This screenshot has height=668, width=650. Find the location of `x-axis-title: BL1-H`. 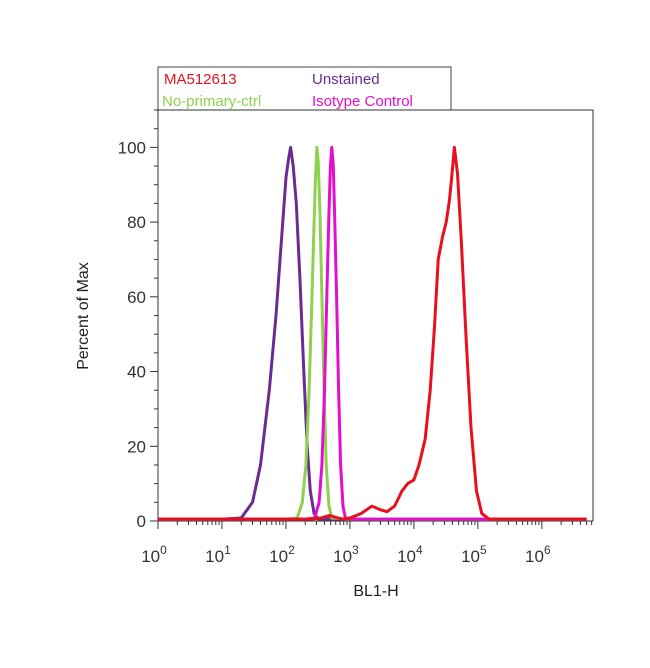

x-axis-title: BL1-H is located at coordinates (375, 591).